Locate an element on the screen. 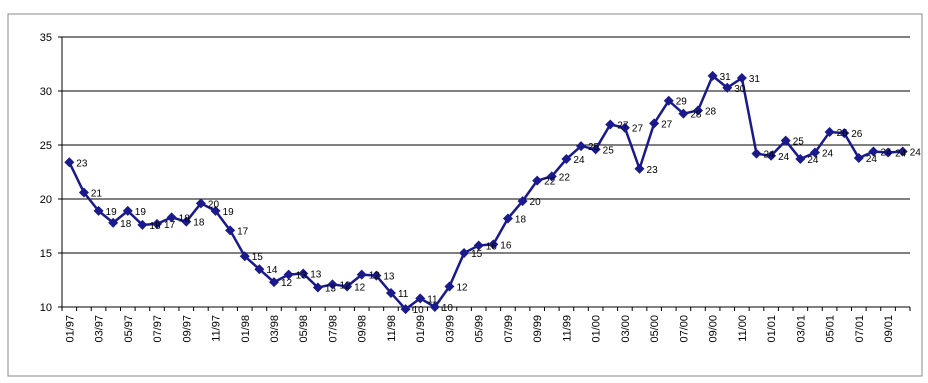  x-tick-label: 03/99 is located at coordinates (450, 329).